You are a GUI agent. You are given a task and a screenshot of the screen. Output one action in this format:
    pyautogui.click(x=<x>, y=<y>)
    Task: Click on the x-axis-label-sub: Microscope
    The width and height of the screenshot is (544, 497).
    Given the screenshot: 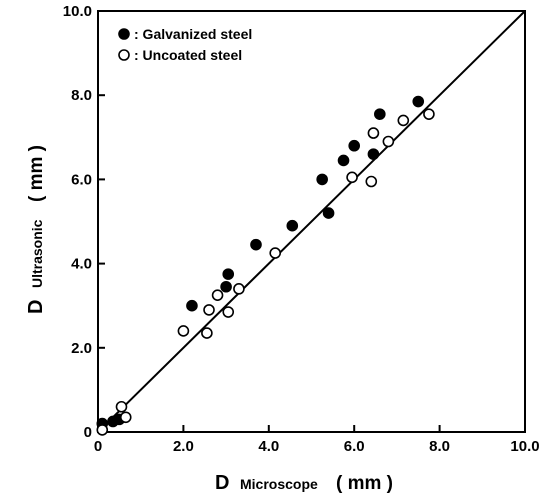 What is the action you would take?
    pyautogui.click(x=279, y=484)
    